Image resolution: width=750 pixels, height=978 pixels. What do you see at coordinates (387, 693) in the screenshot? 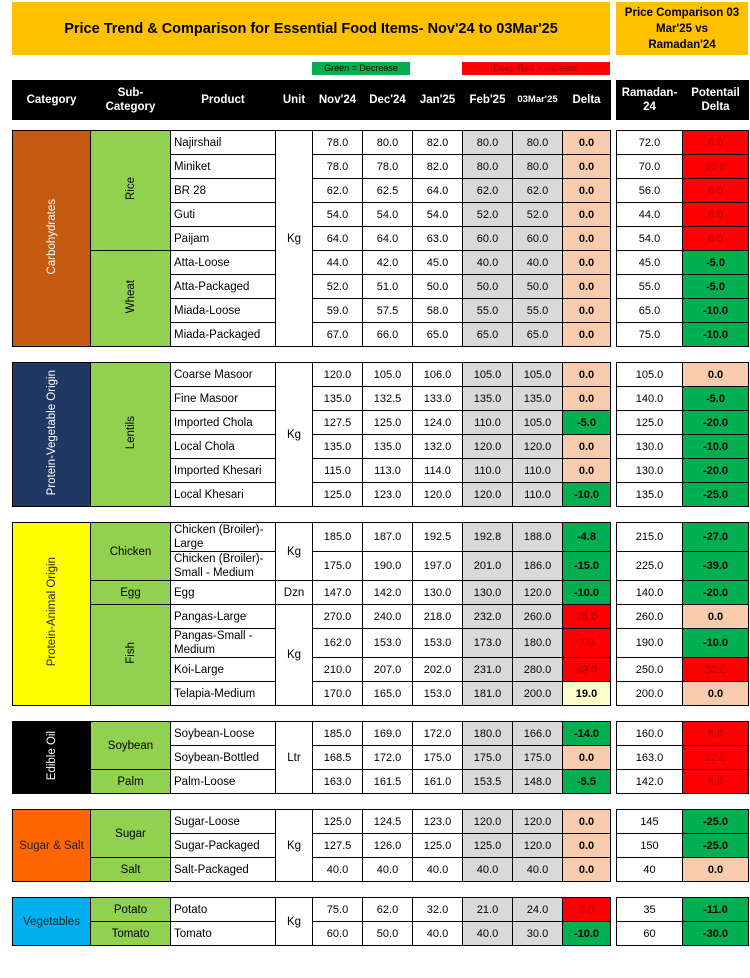
I see `price: 165.0` at bounding box center [387, 693].